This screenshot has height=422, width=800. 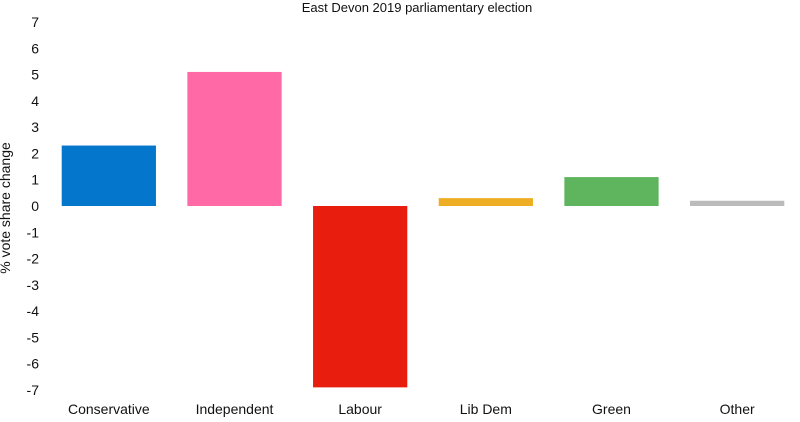 What do you see at coordinates (360, 409) in the screenshot?
I see `x-category-label: Labour` at bounding box center [360, 409].